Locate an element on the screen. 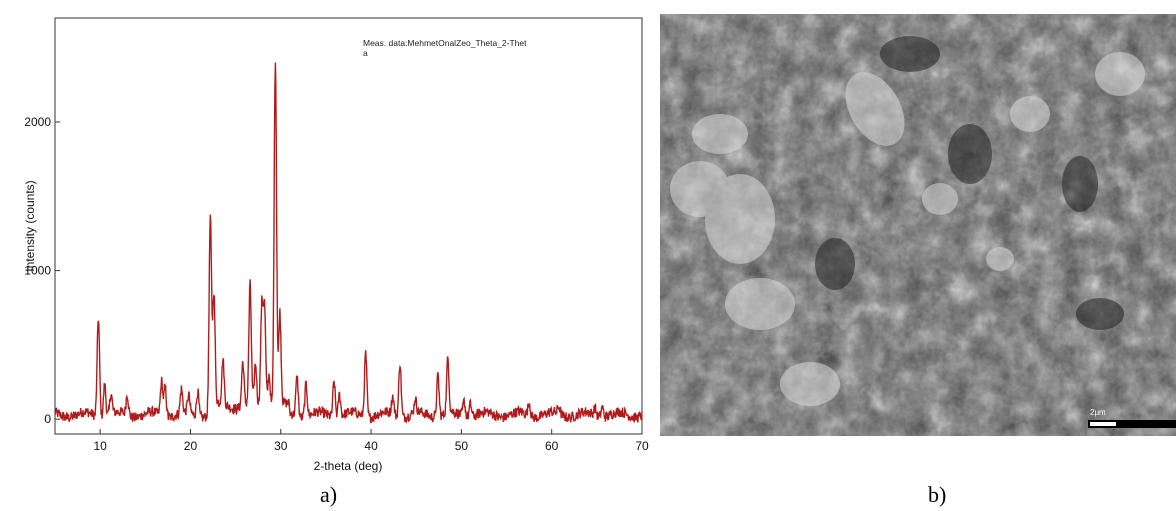  y-tick-label: 2000 is located at coordinates (37, 122).